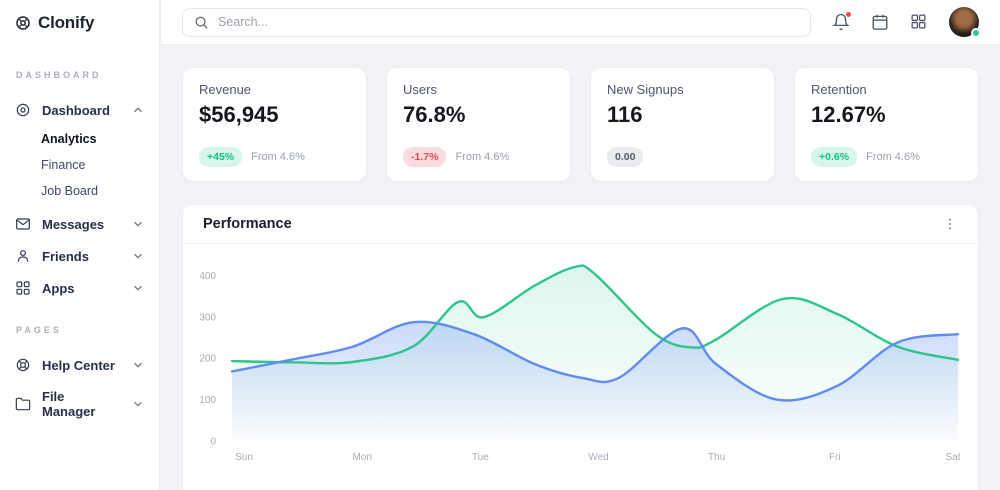 Image resolution: width=1000 pixels, height=490 pixels. Describe the element at coordinates (645, 89) in the screenshot. I see `stat-title: New Signups` at that location.